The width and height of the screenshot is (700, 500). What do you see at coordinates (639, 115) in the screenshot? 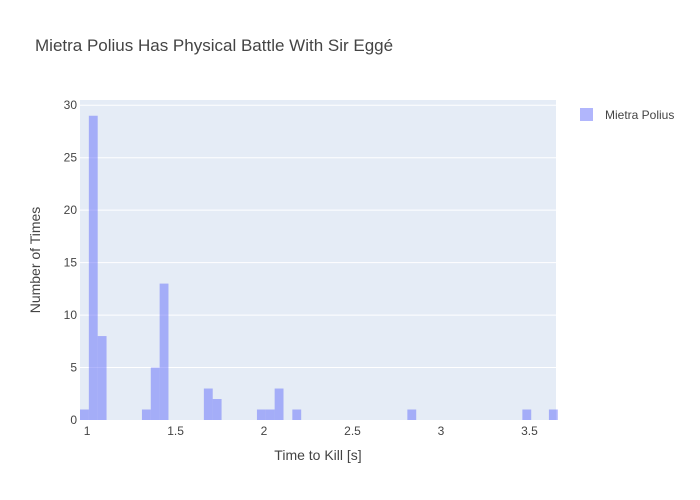
I see `legend-label: Mietra Polius` at bounding box center [639, 115].